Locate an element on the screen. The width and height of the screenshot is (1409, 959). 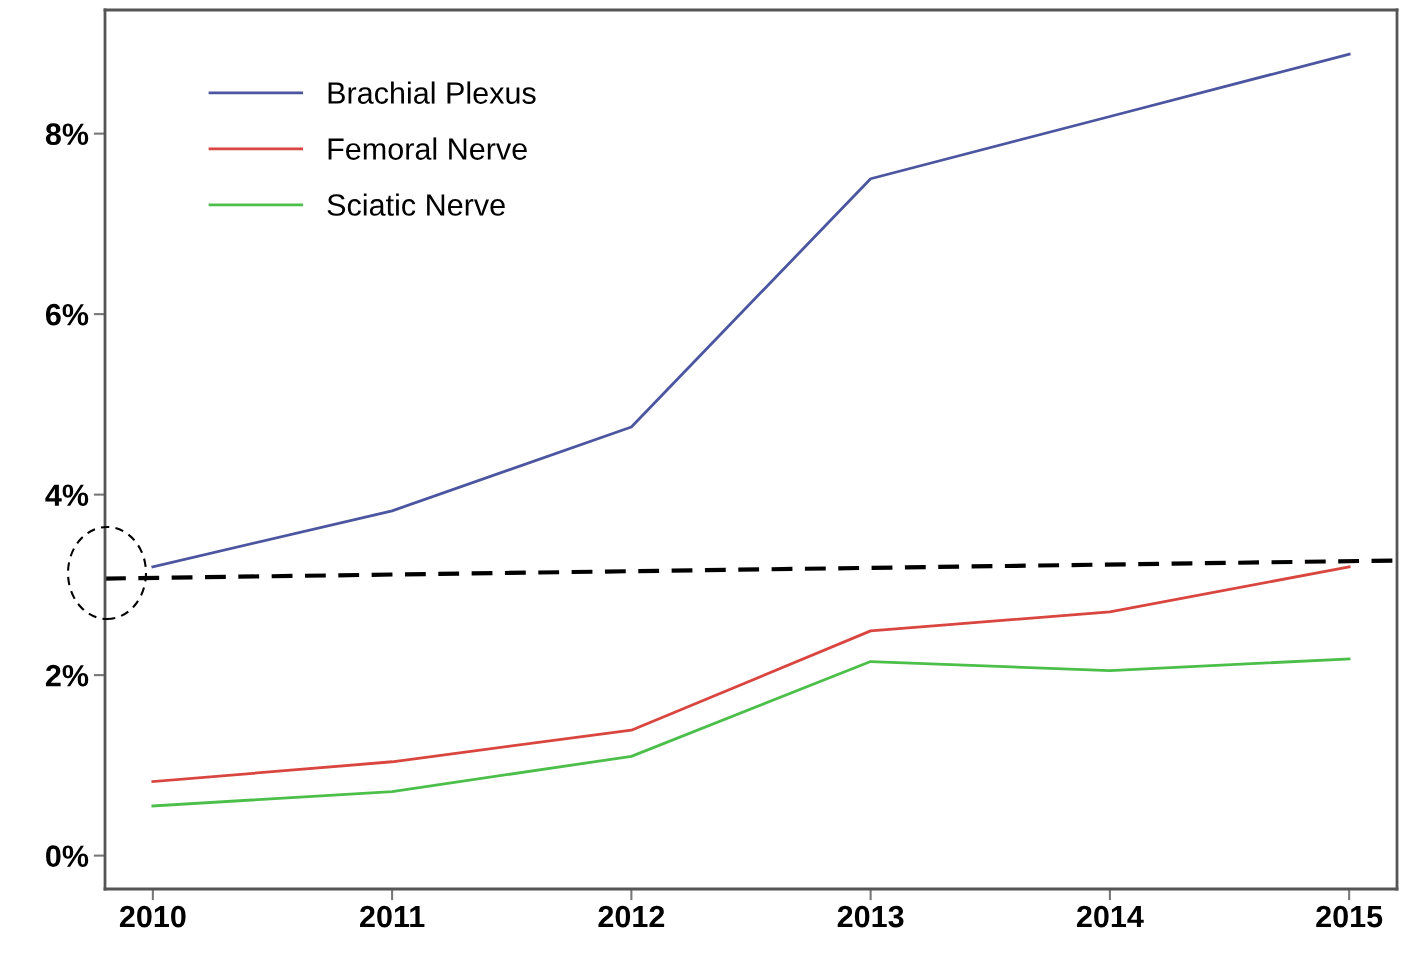
y-tick-label: 0% is located at coordinates (67, 856).